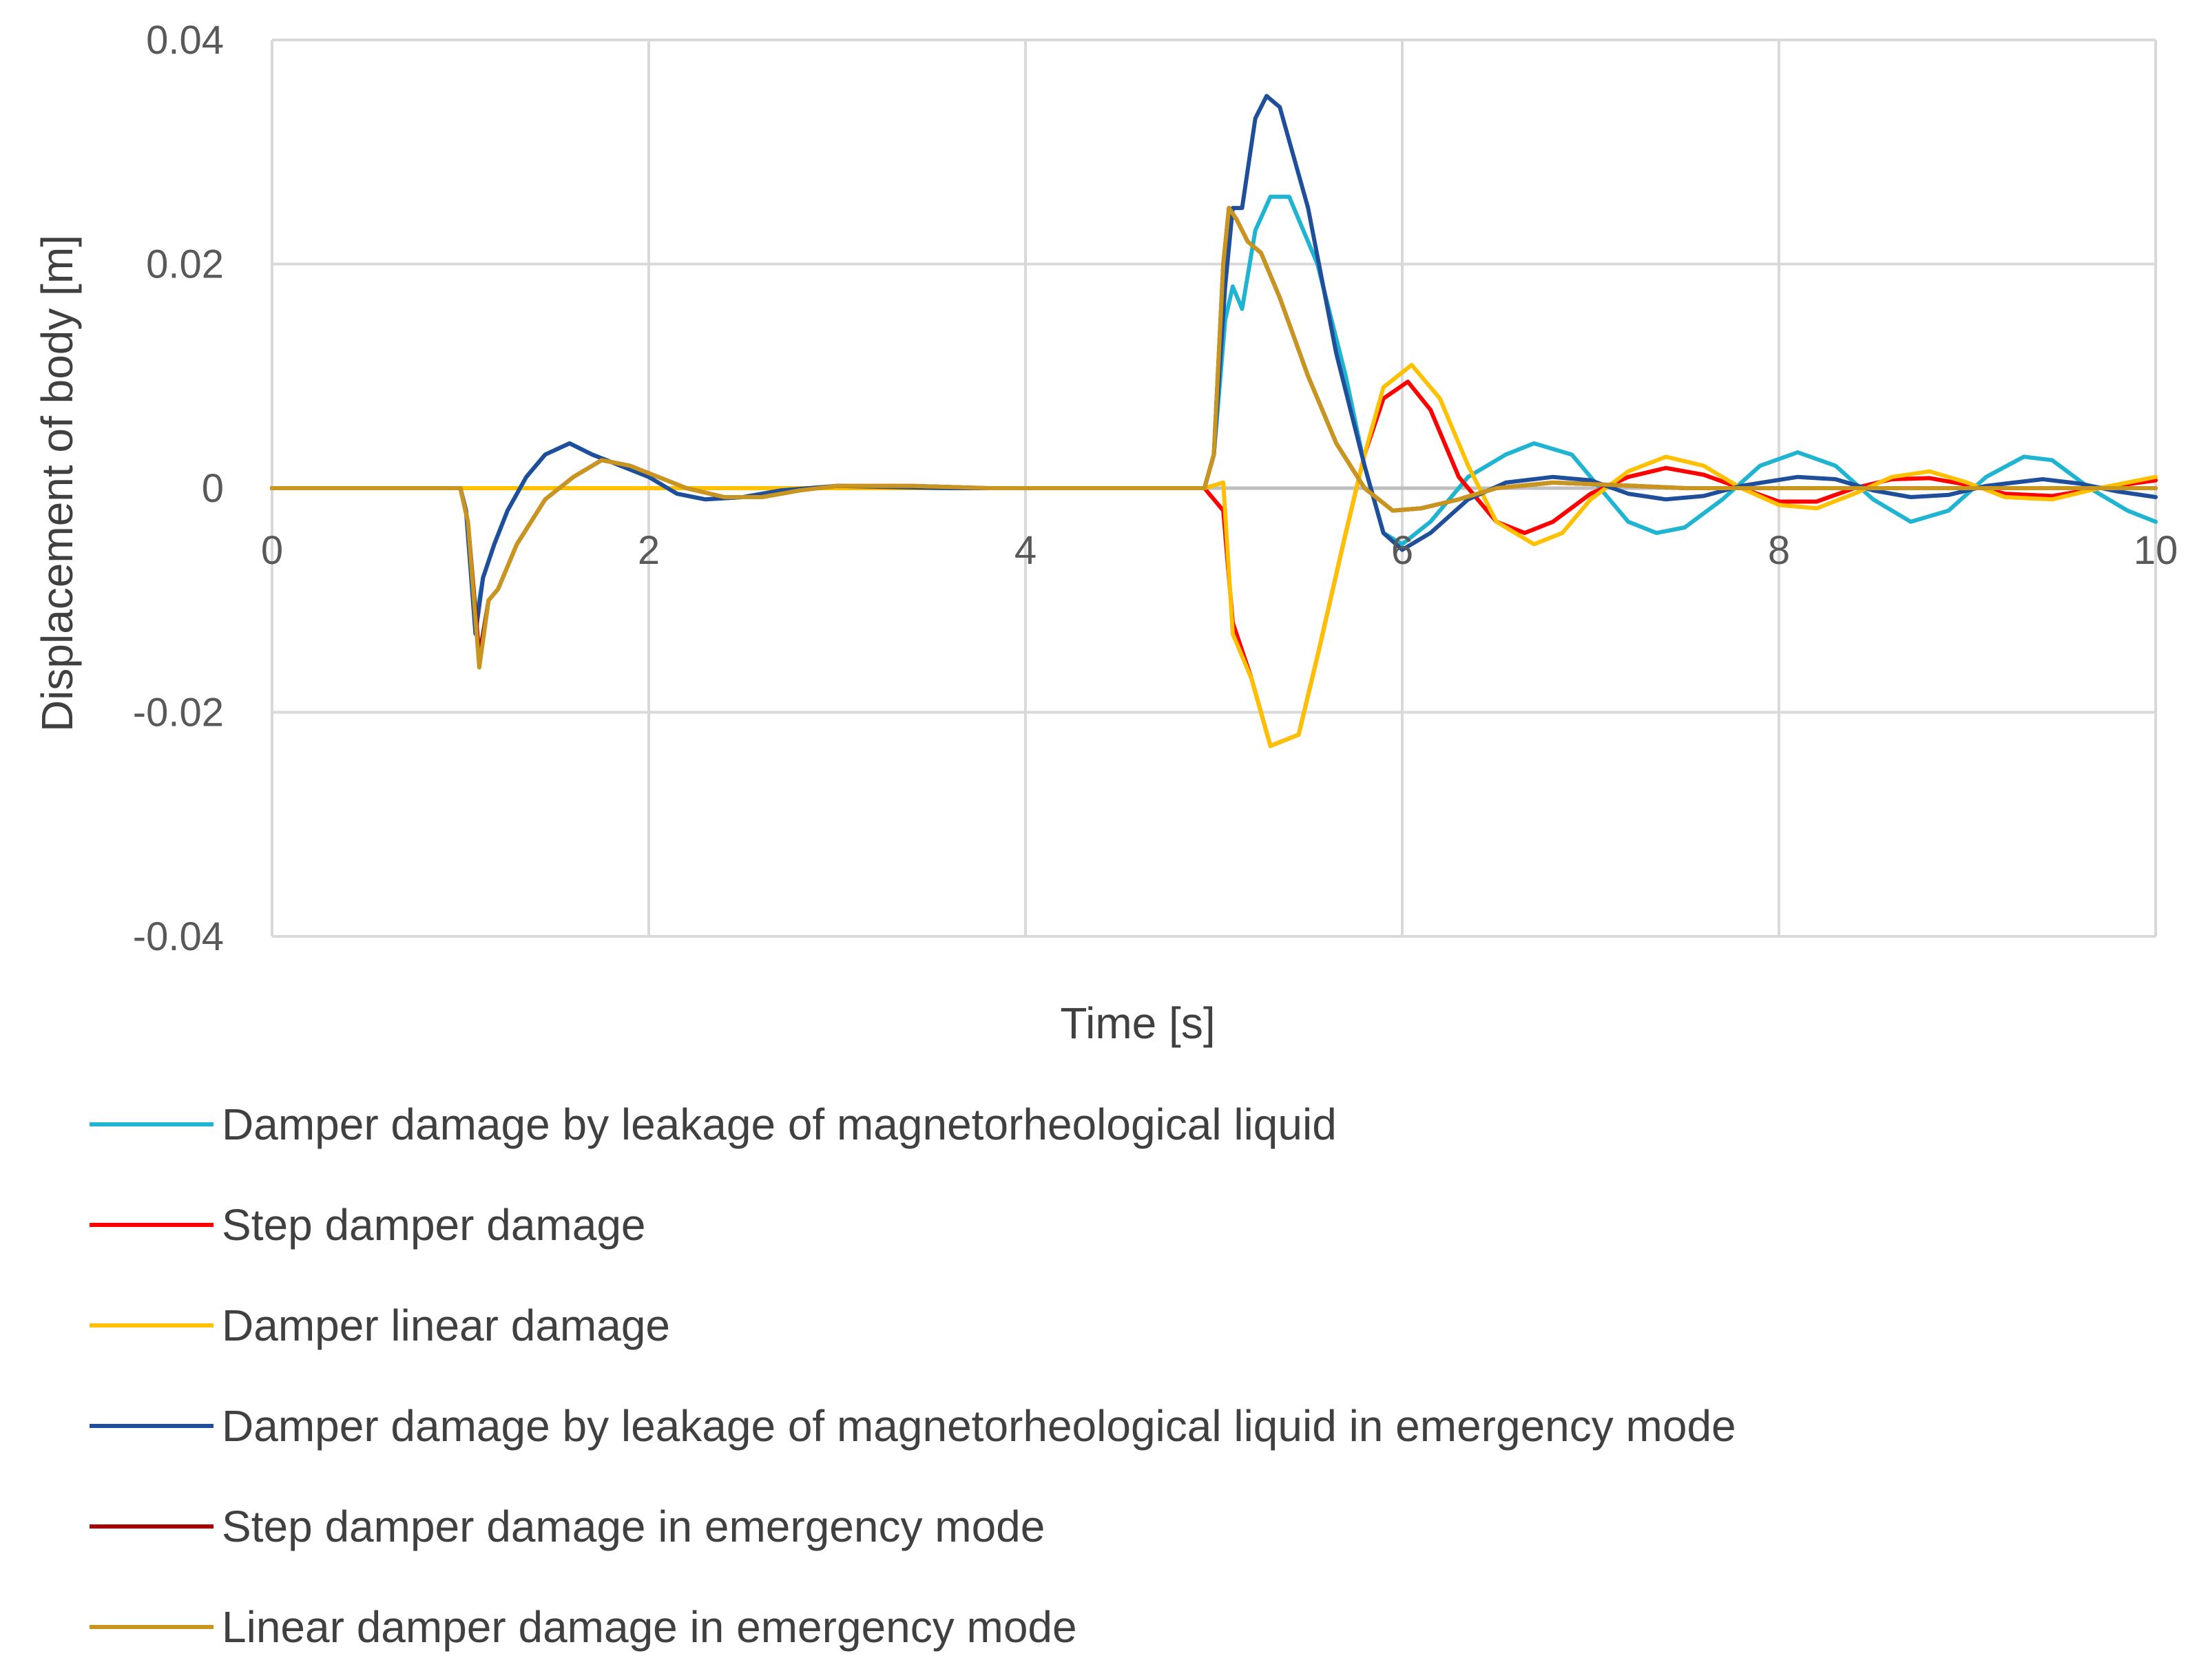 The width and height of the screenshot is (2197, 1680). I want to click on x-tick-label: 6, so click(1402, 550).